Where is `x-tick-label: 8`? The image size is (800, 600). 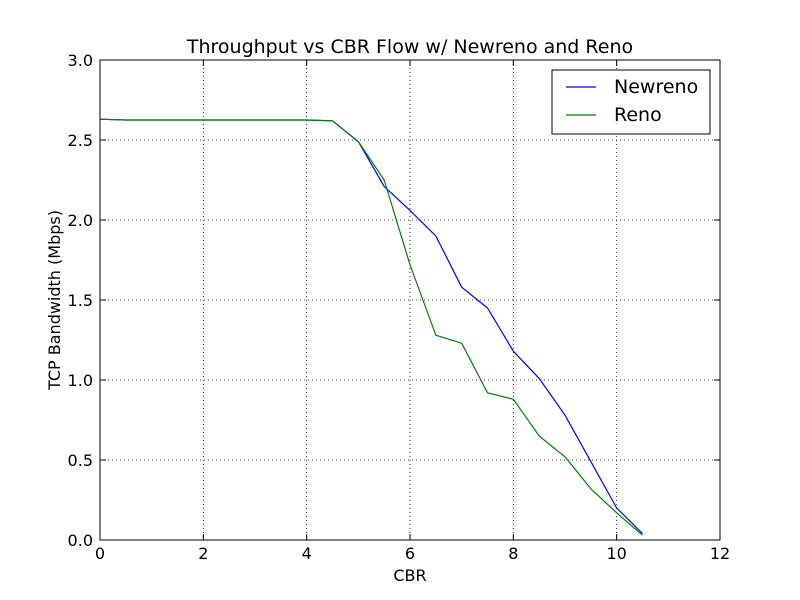
x-tick-label: 8 is located at coordinates (513, 553).